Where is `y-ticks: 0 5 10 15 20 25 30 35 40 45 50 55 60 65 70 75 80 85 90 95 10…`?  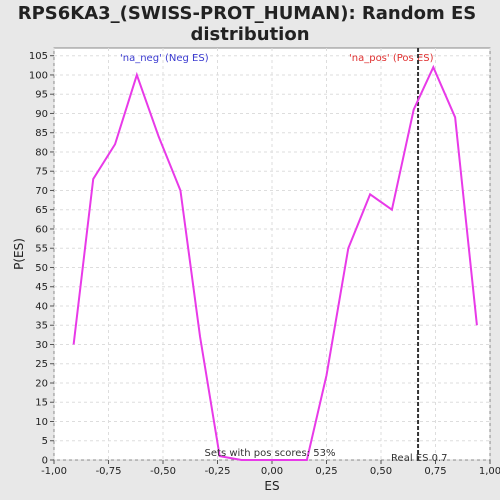
y-ticks: 0 5 10 15 20 25 30 35 40 45 50 55 60 65 70 75 80 85 90 95 10… is located at coordinates (41, 259).